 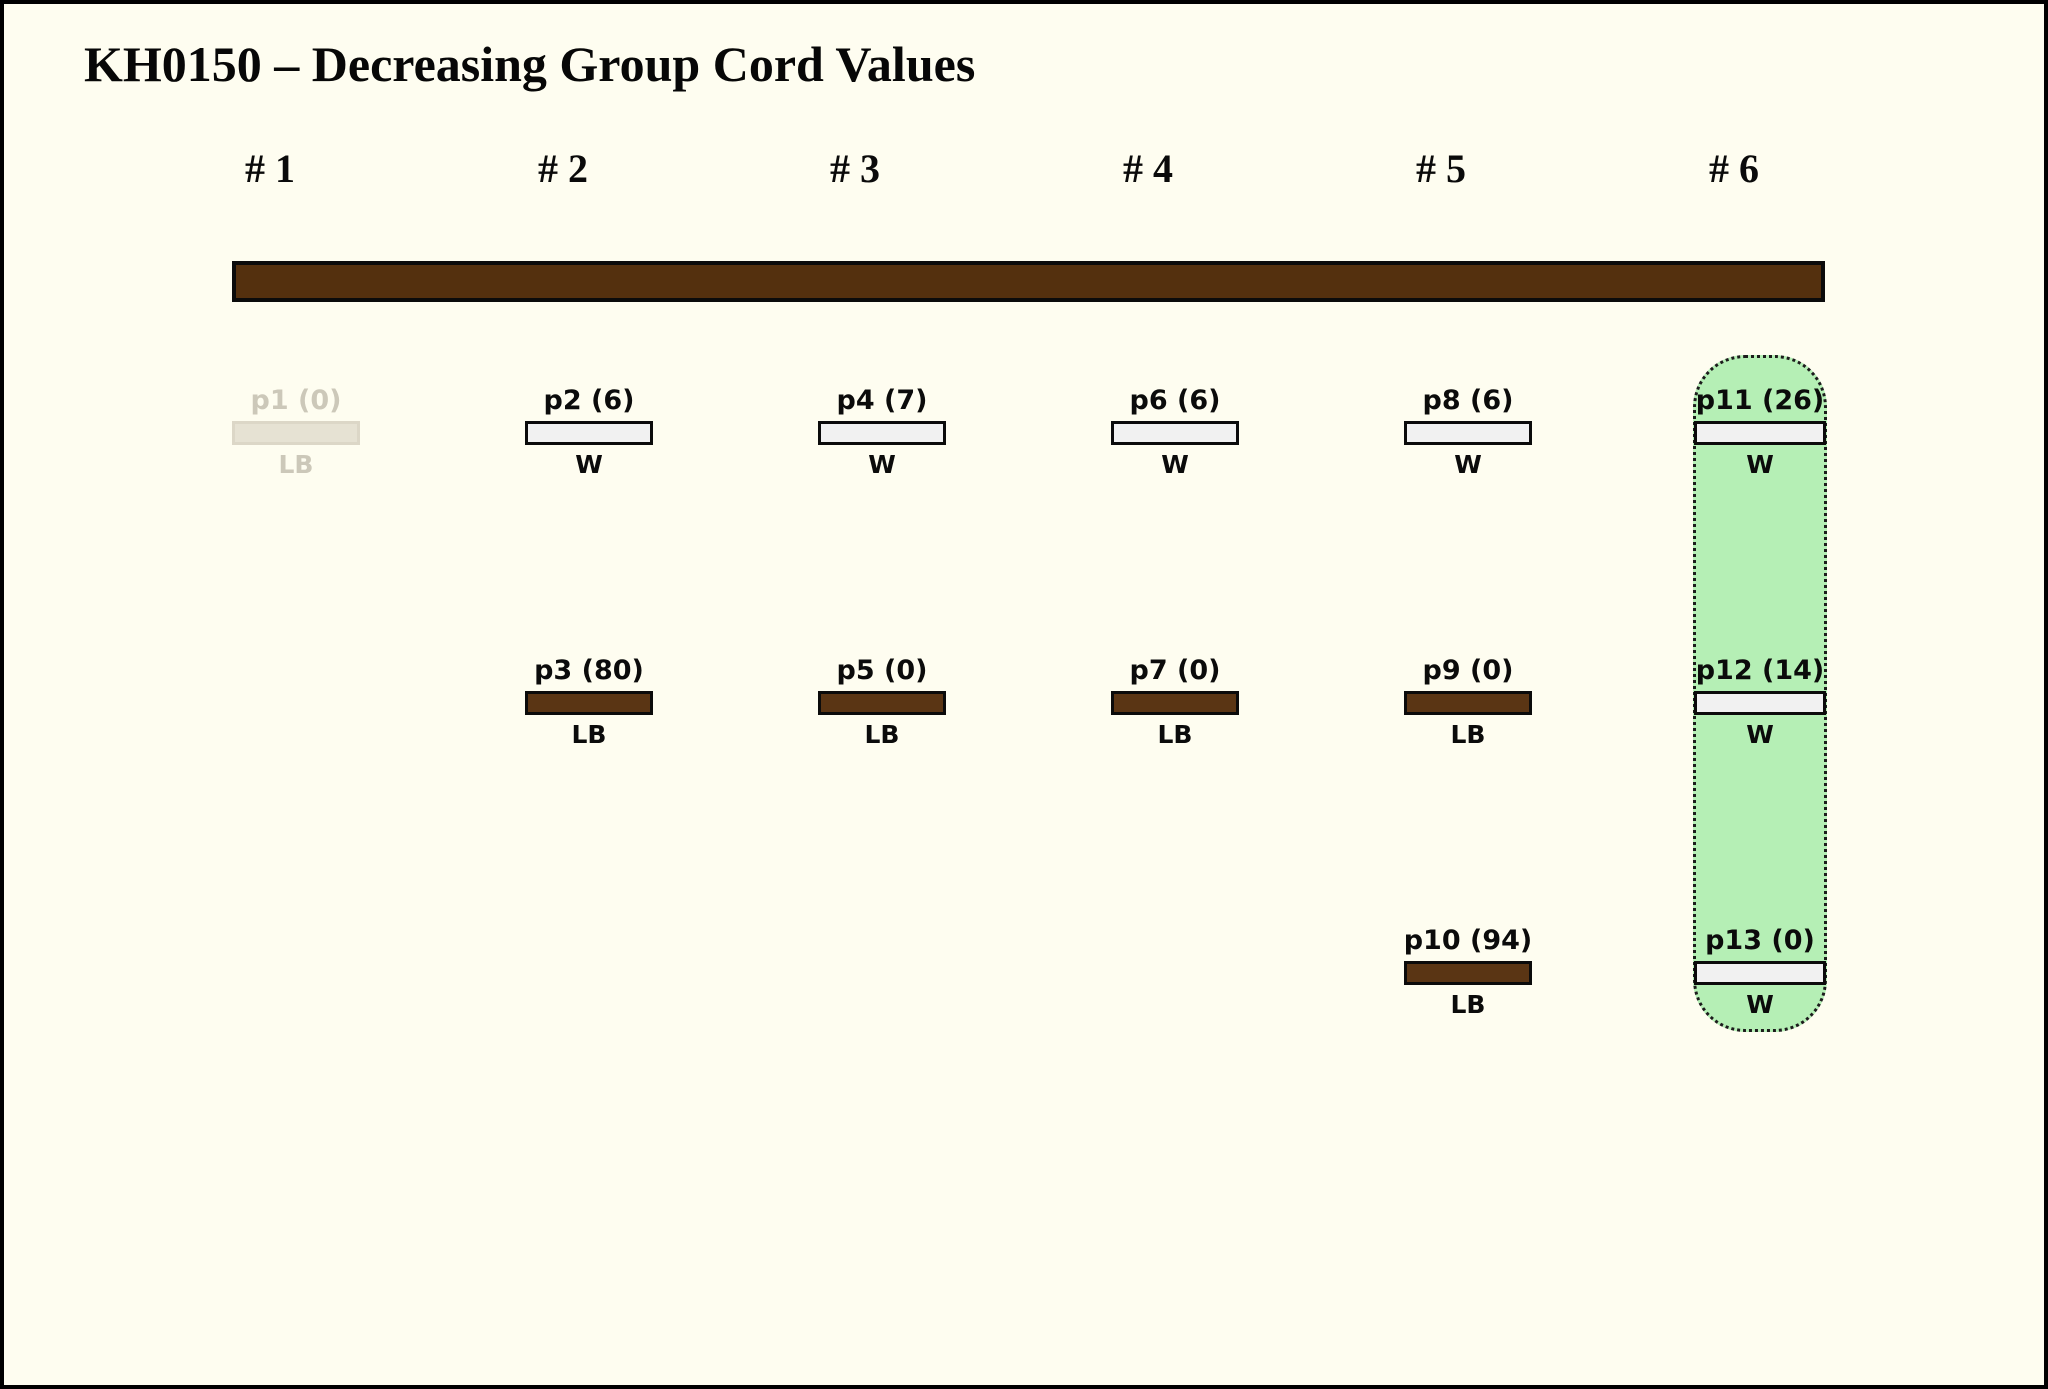 I want to click on item-p9-tag: LB, so click(x=1468, y=734).